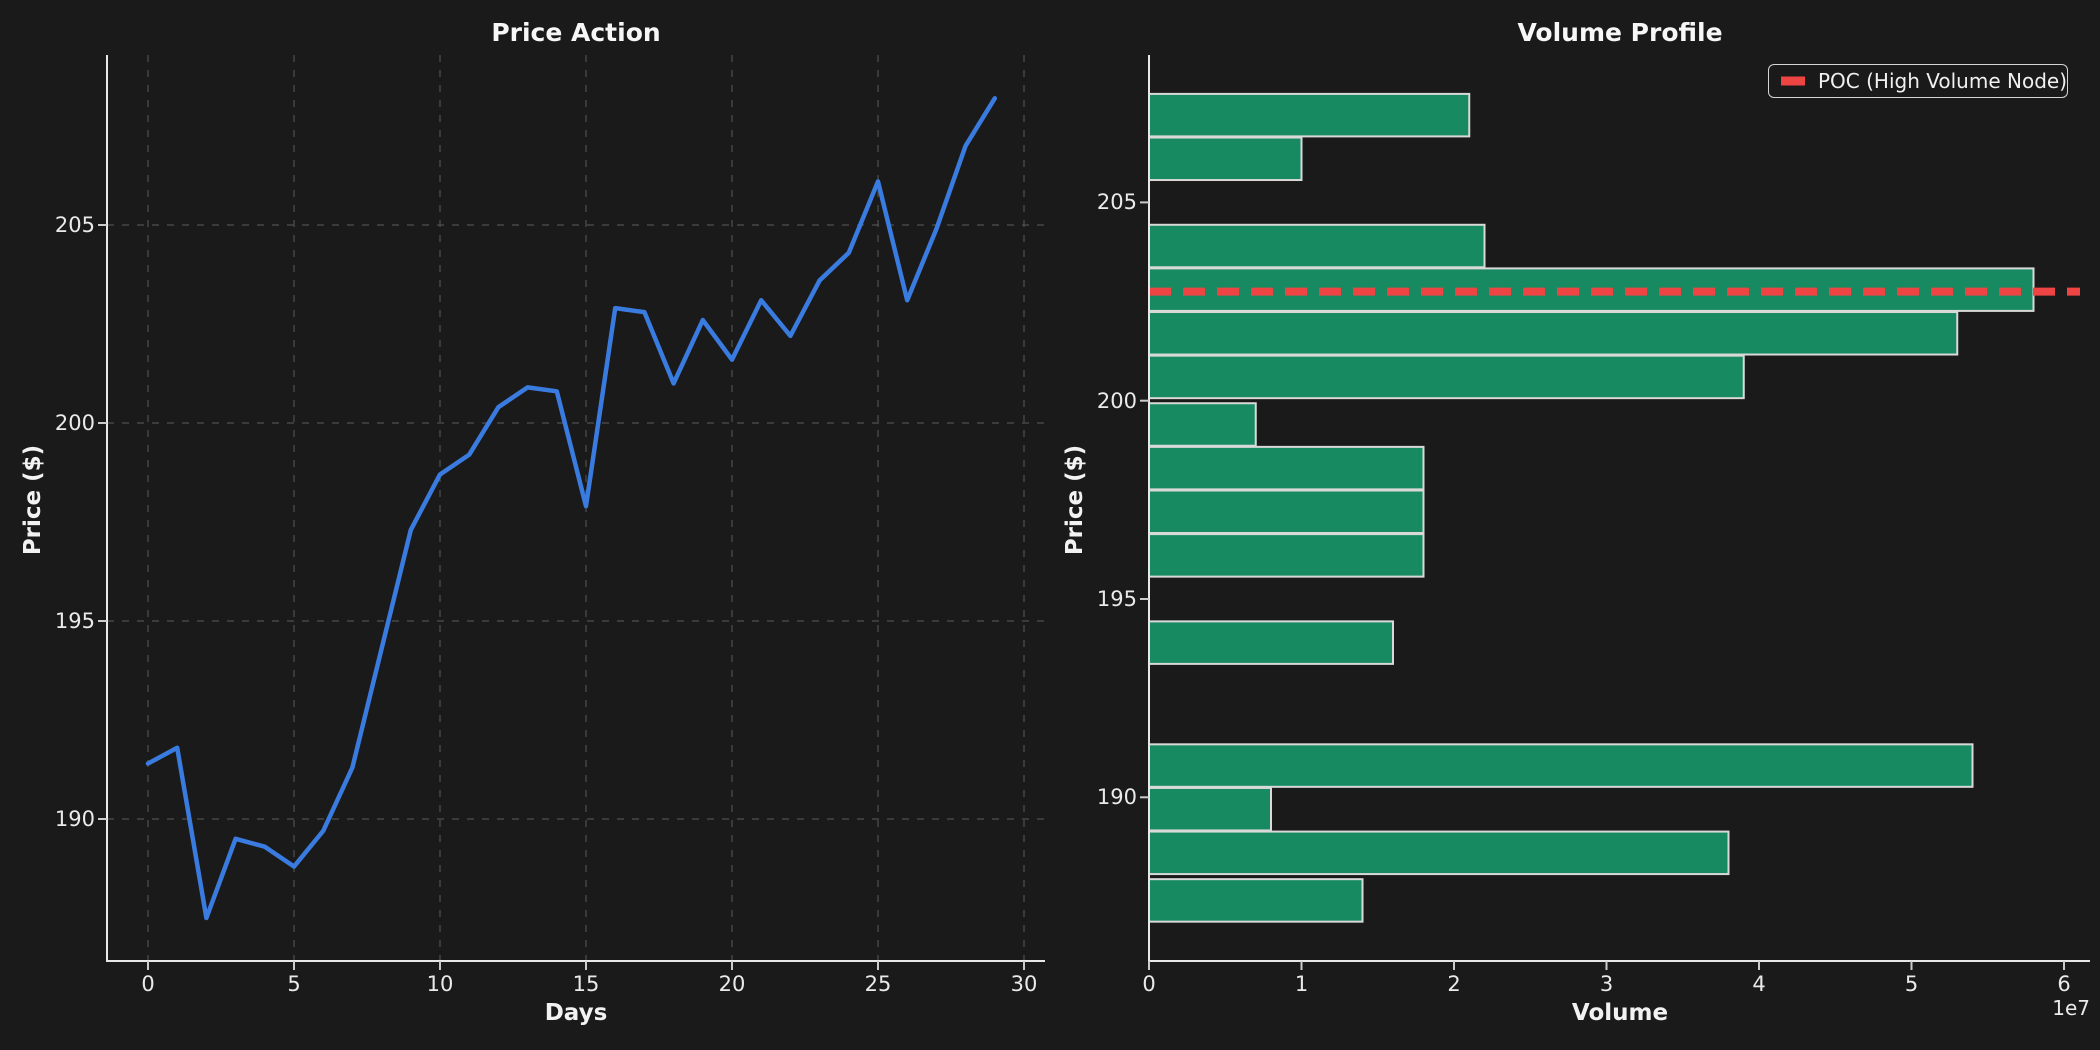  What do you see at coordinates (1075, 500) in the screenshot?
I see `right-yaxis-label: Price ($)` at bounding box center [1075, 500].